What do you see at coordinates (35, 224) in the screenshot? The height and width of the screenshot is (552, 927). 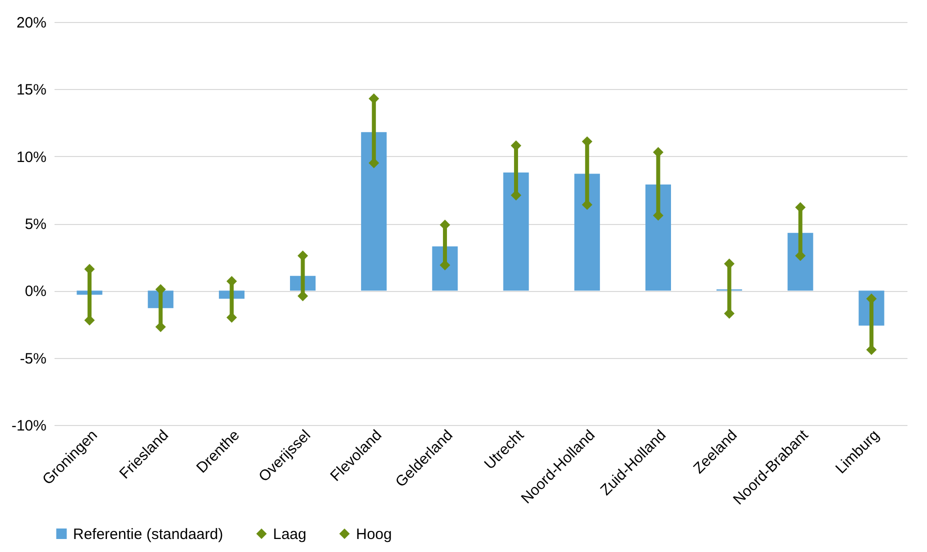 I see `y-tick-label: 5%` at bounding box center [35, 224].